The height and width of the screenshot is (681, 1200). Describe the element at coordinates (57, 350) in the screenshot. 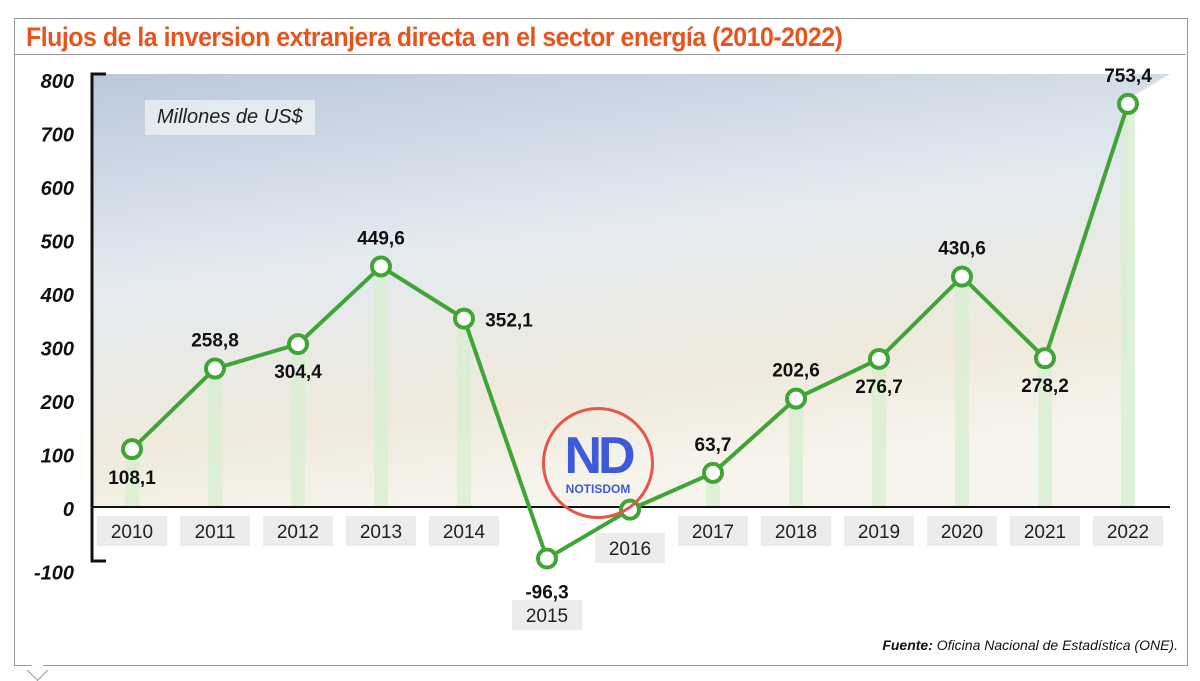

I see `y-tick-label: 300` at that location.